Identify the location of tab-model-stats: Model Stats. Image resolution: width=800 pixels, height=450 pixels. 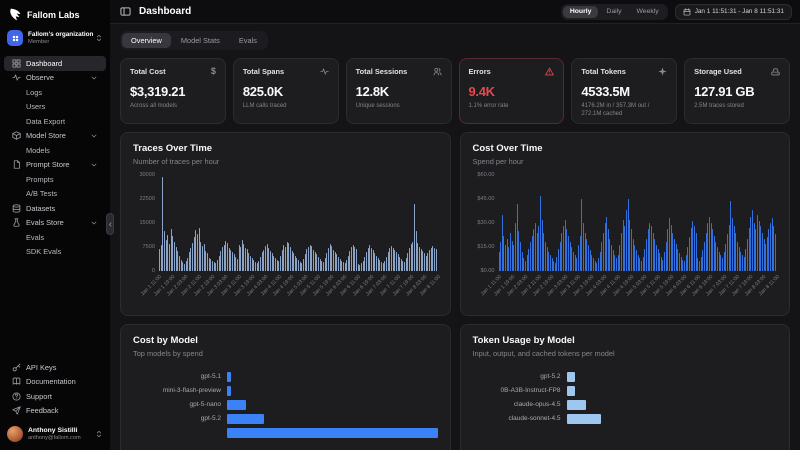
(200, 40).